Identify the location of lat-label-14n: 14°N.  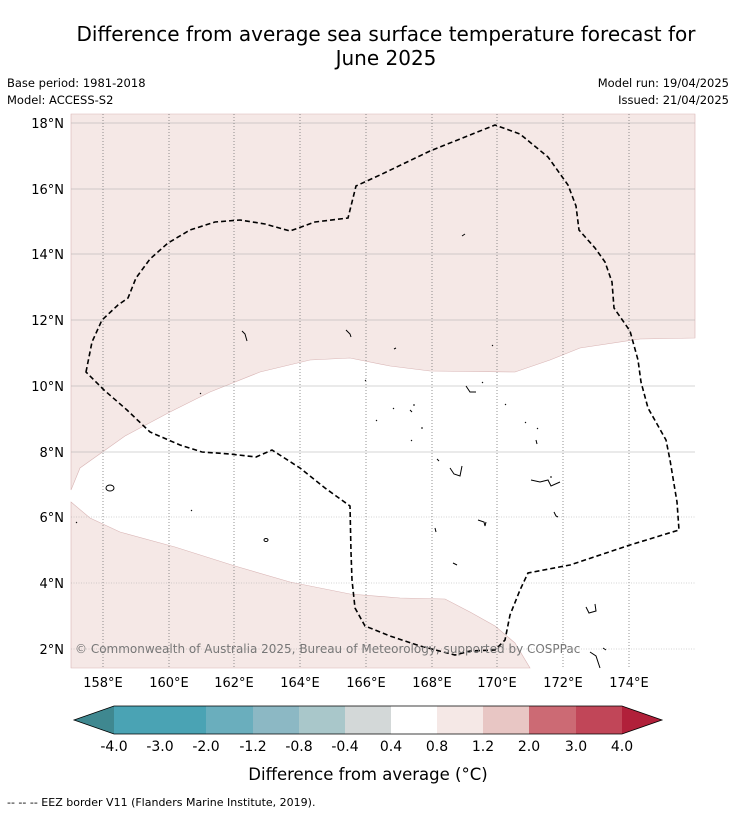
(47, 255).